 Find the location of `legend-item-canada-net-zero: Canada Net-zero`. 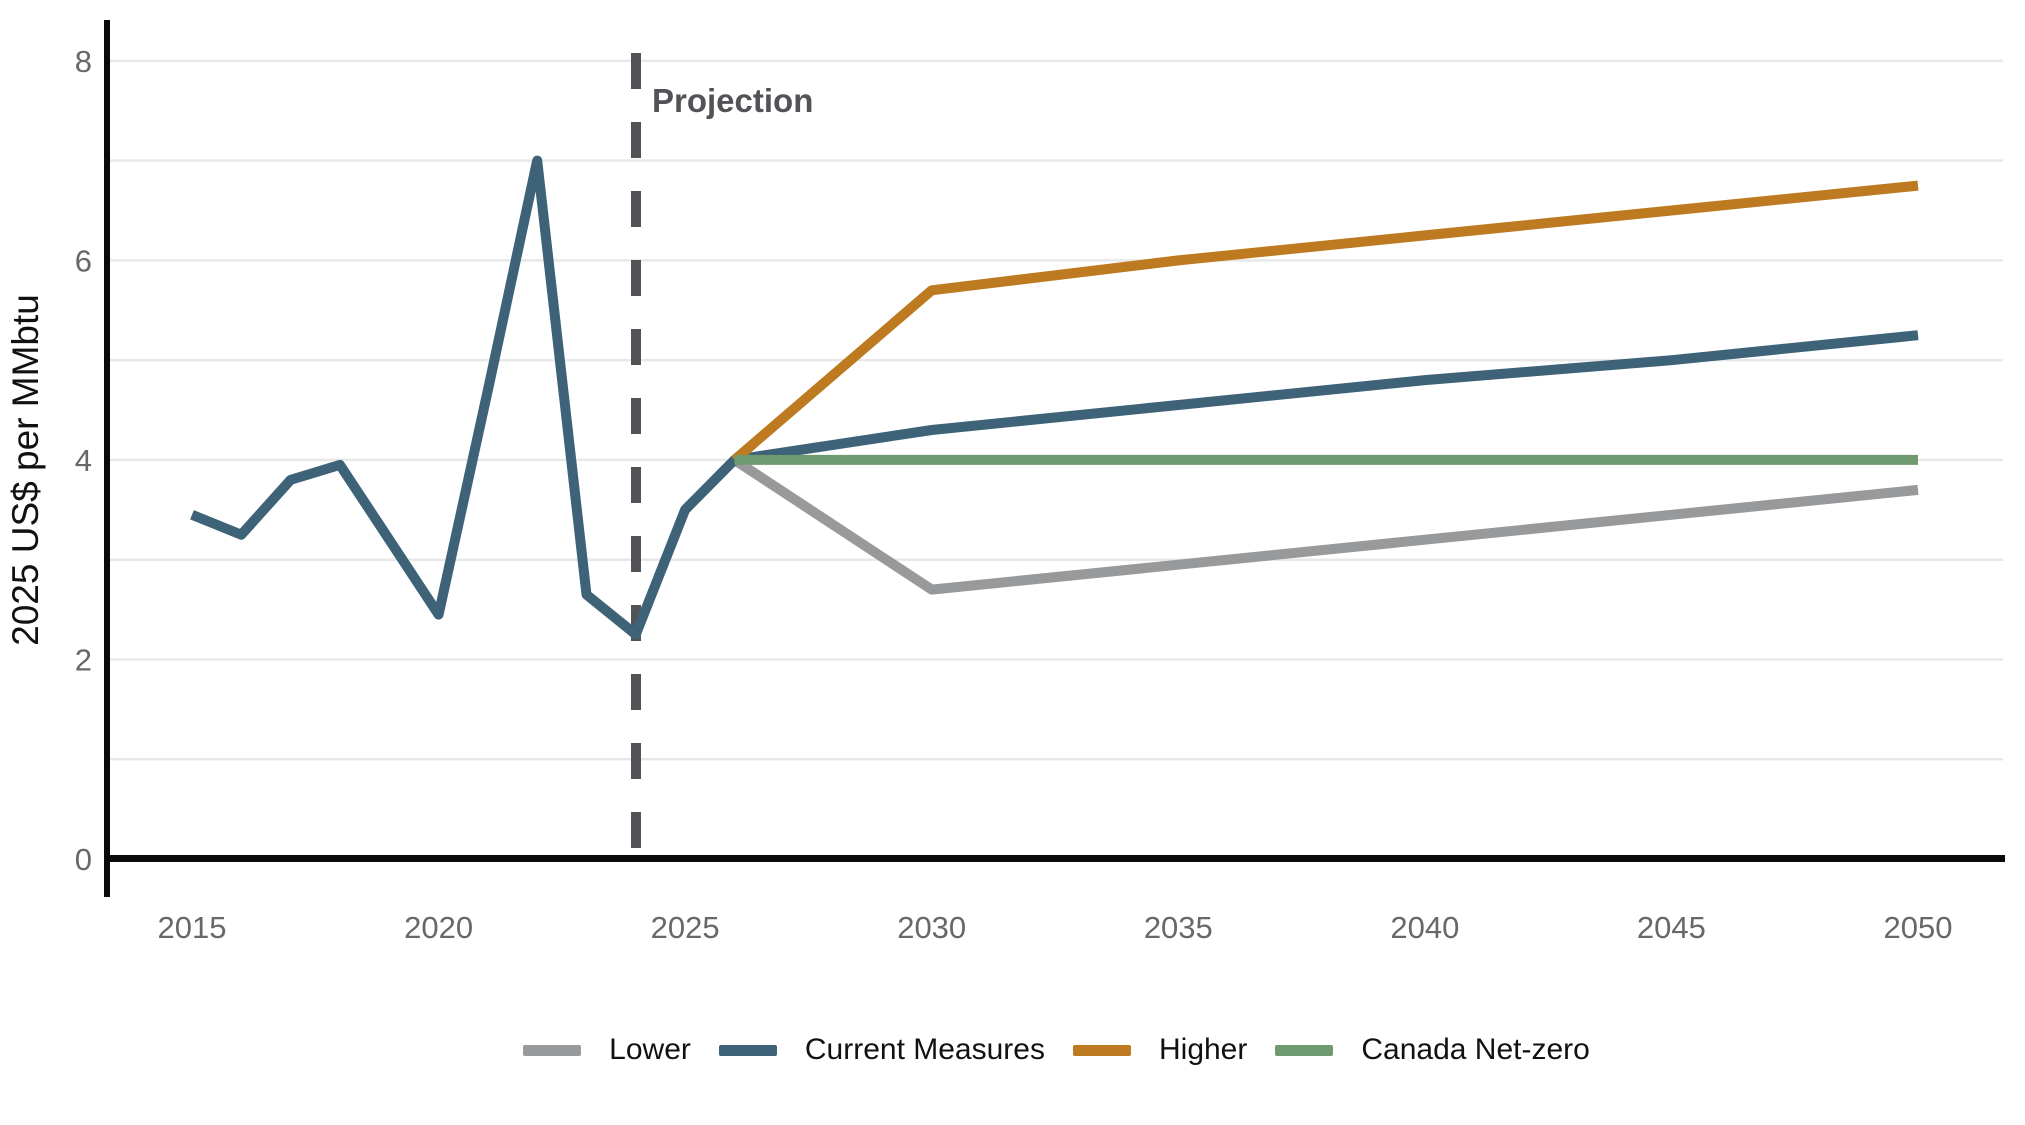

legend-item-canada-net-zero: Canada Net-zero is located at coordinates (1432, 1050).